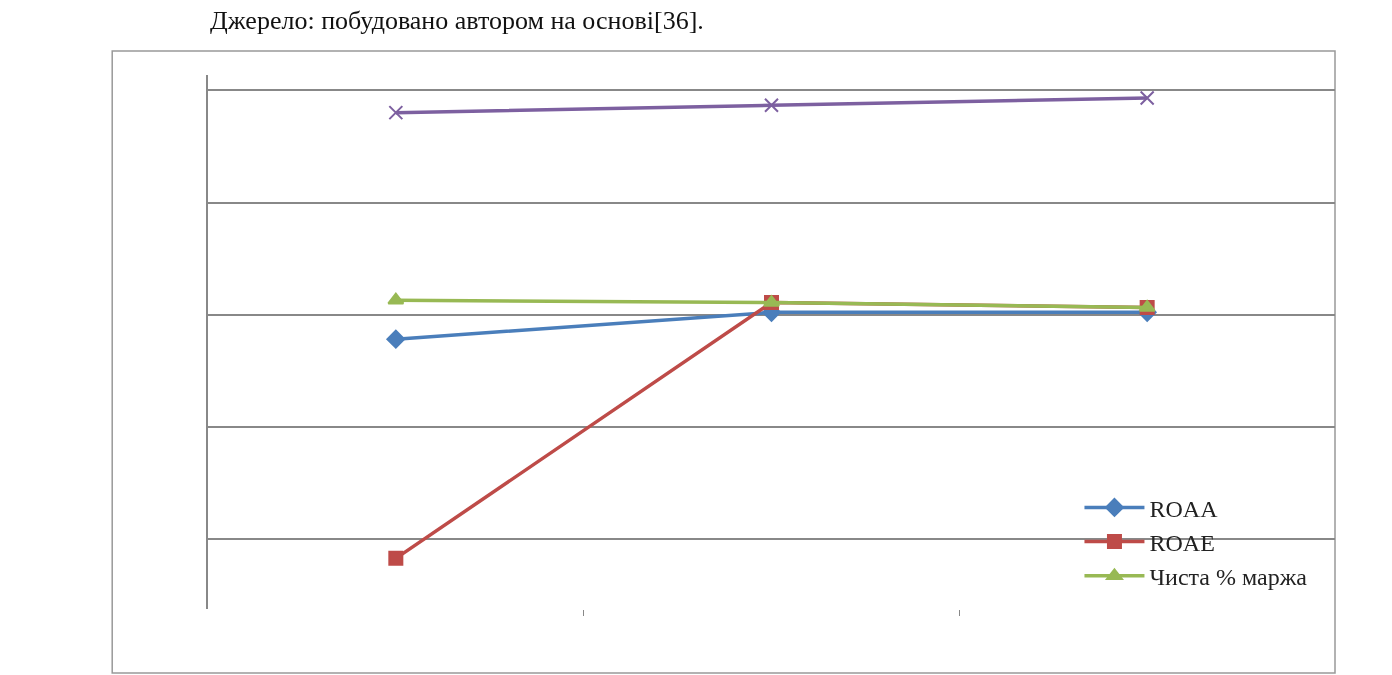 This screenshot has height=675, width=1392. I want to click on text: Джерело: побудовано автором на основі[36]., so click(457, 20).